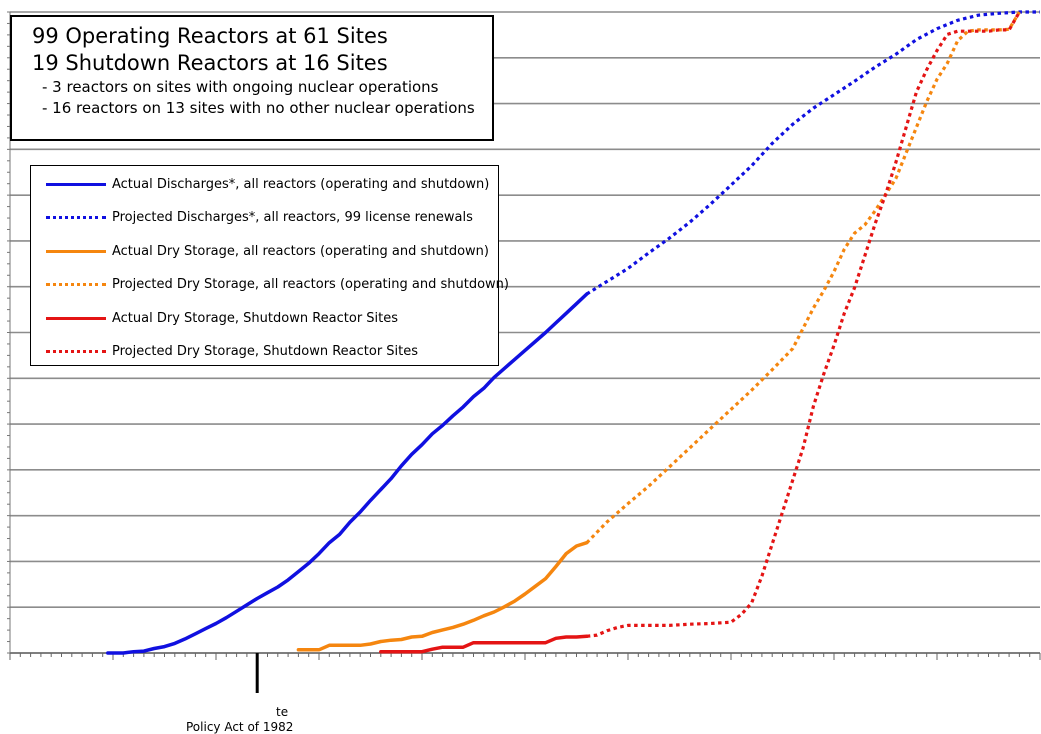 This screenshot has height=734, width=1041. What do you see at coordinates (210, 63) in the screenshot?
I see `info-line-shutdown: 19 Shutdown Reactors at 16 Sites` at bounding box center [210, 63].